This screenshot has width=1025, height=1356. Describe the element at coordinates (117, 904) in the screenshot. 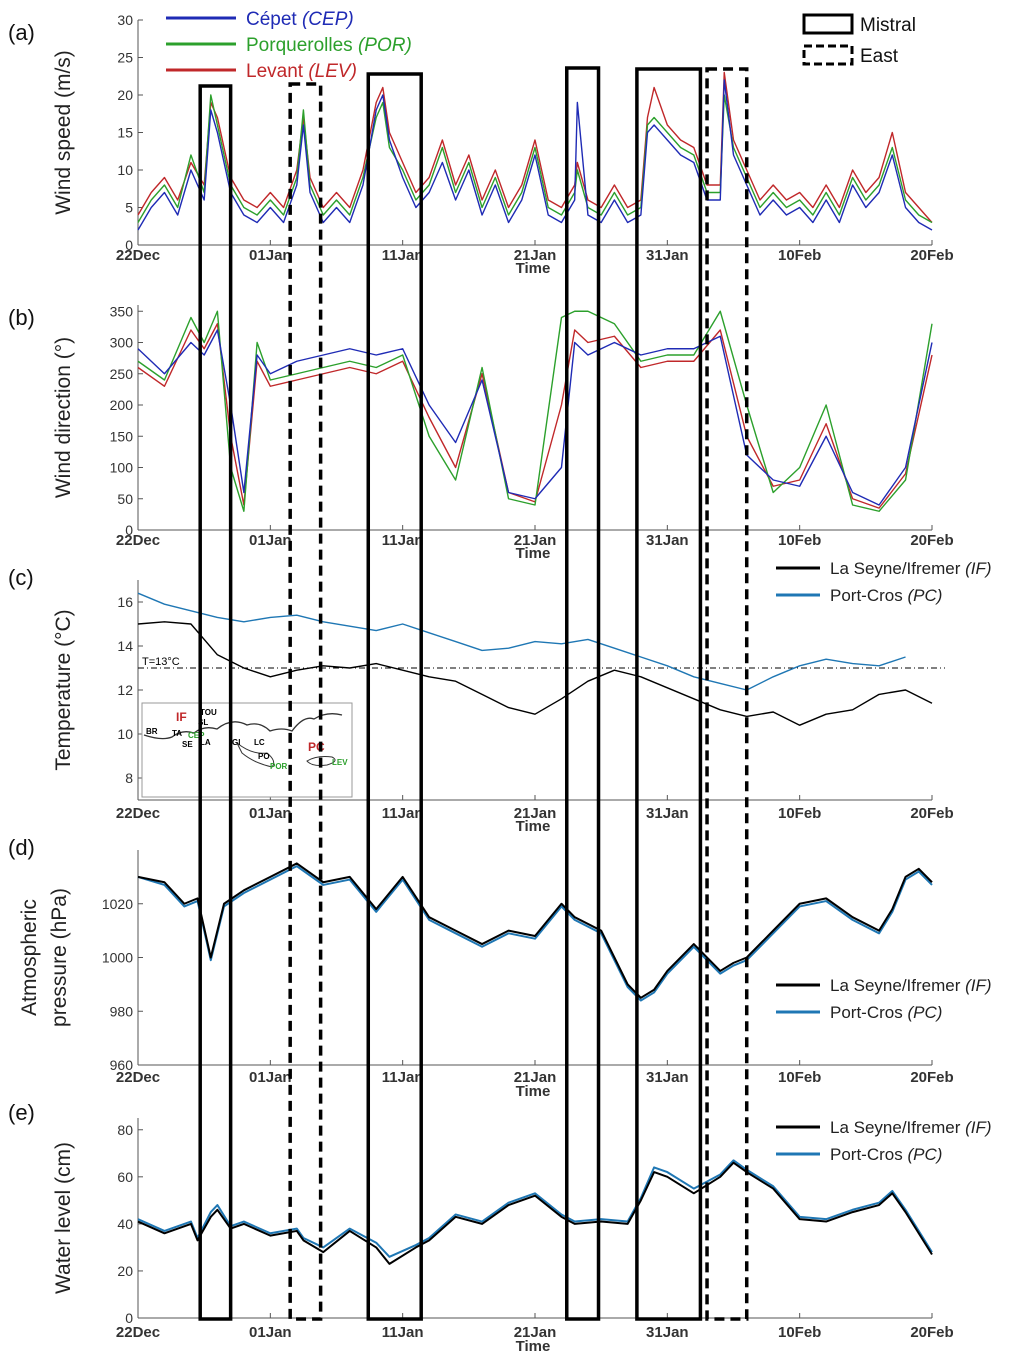

I see `y-tick-label: 1020` at that location.